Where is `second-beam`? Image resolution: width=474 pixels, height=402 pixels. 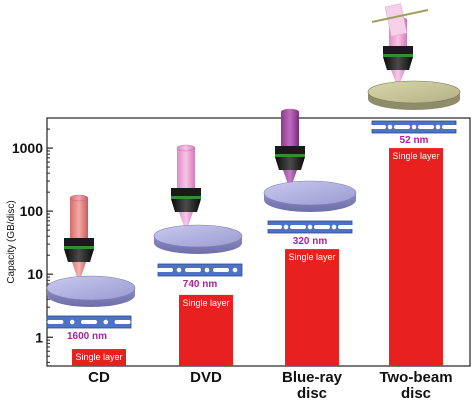
second-beam is located at coordinates (400, 20).